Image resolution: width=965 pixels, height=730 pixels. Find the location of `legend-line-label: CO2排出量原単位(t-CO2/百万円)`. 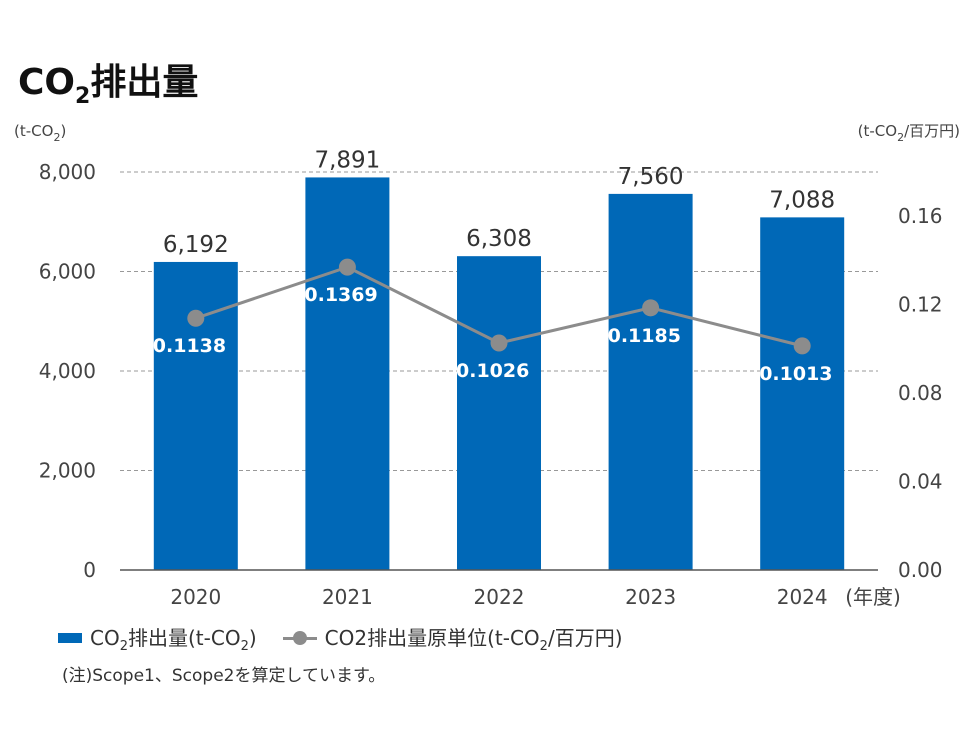

legend-line-label: CO2排出量原単位(t-CO2/百万円) is located at coordinates (474, 638).